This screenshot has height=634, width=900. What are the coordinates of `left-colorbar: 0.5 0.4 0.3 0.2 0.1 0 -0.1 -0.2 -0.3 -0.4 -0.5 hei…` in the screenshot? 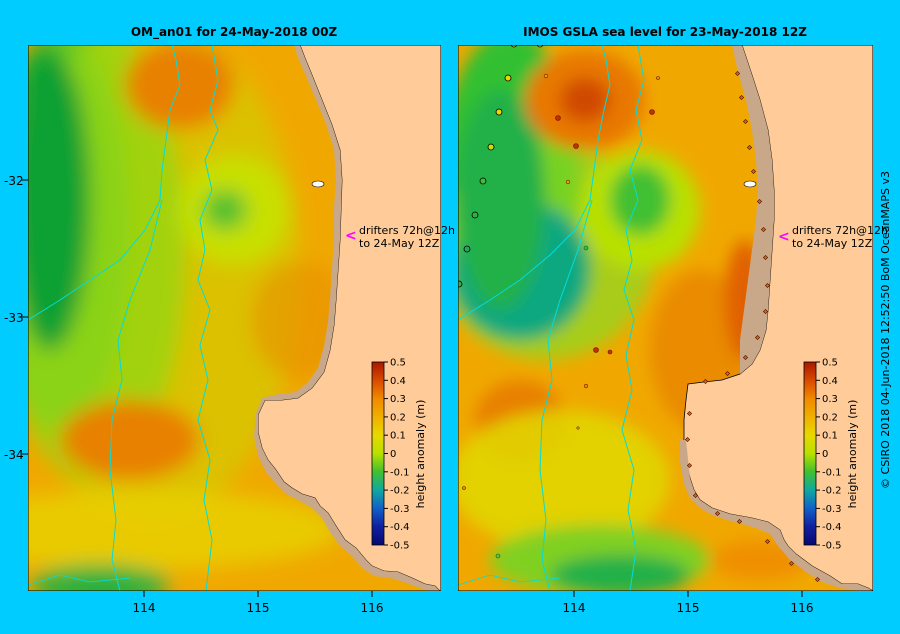 It's located at (399, 455).